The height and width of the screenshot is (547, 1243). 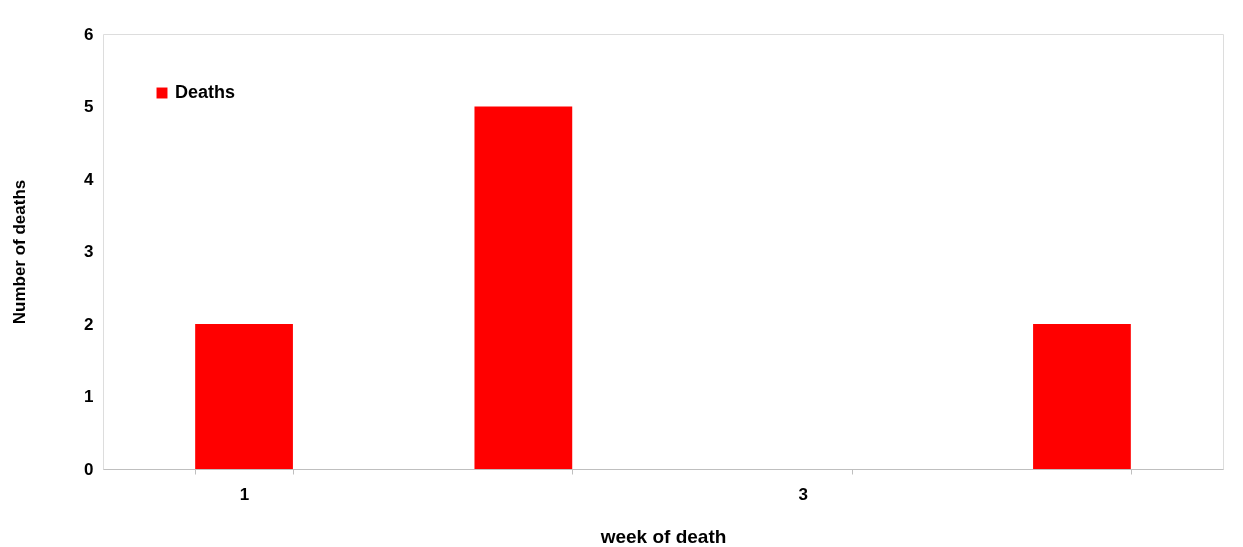 What do you see at coordinates (89, 106) in the screenshot?
I see `y-tick-label: 5` at bounding box center [89, 106].